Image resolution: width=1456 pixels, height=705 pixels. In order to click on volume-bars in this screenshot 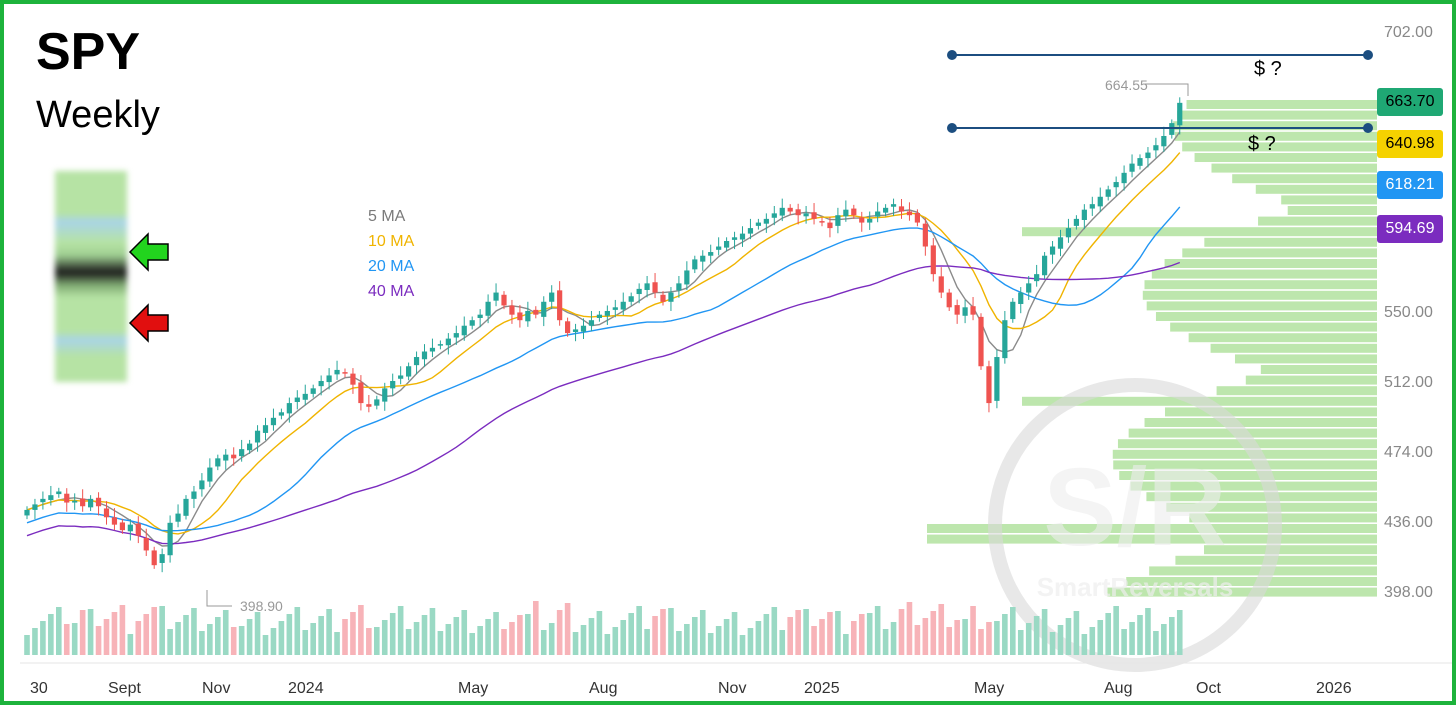, I will do `click(603, 628)`.